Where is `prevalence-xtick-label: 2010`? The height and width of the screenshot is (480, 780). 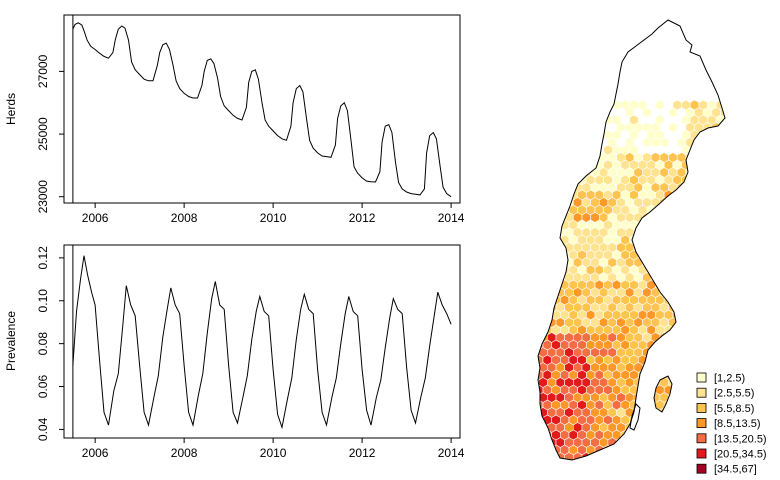
prevalence-xtick-label: 2010 is located at coordinates (273, 453).